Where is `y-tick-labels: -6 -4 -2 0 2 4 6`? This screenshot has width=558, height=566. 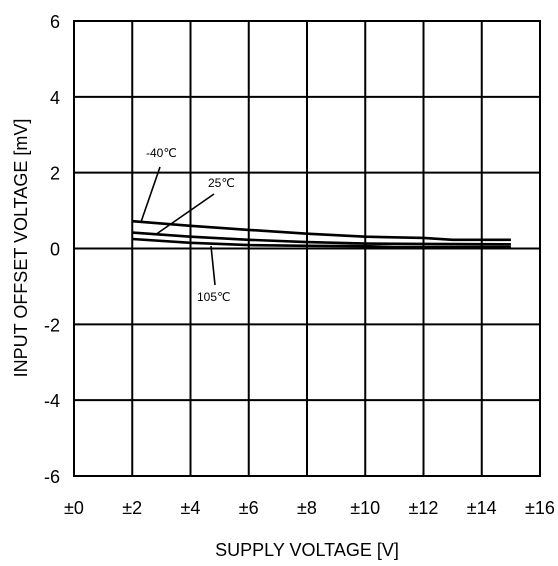 y-tick-labels: -6 -4 -2 0 2 4 6 is located at coordinates (52, 249).